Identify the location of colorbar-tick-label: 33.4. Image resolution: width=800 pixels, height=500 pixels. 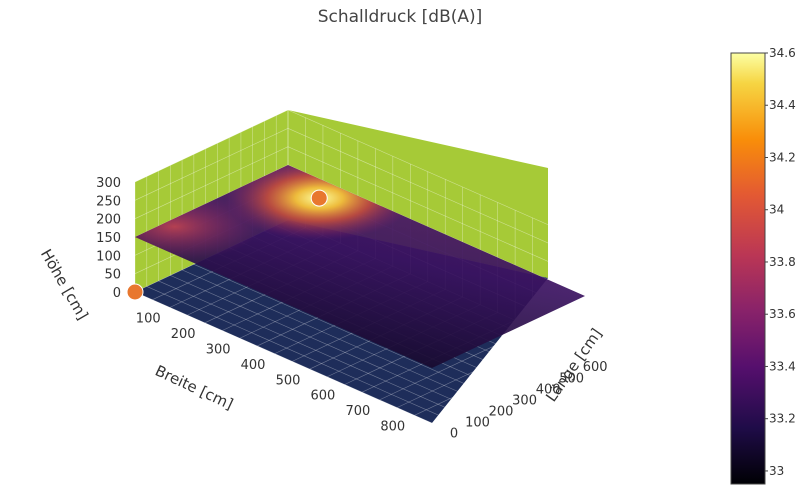
(782, 366).